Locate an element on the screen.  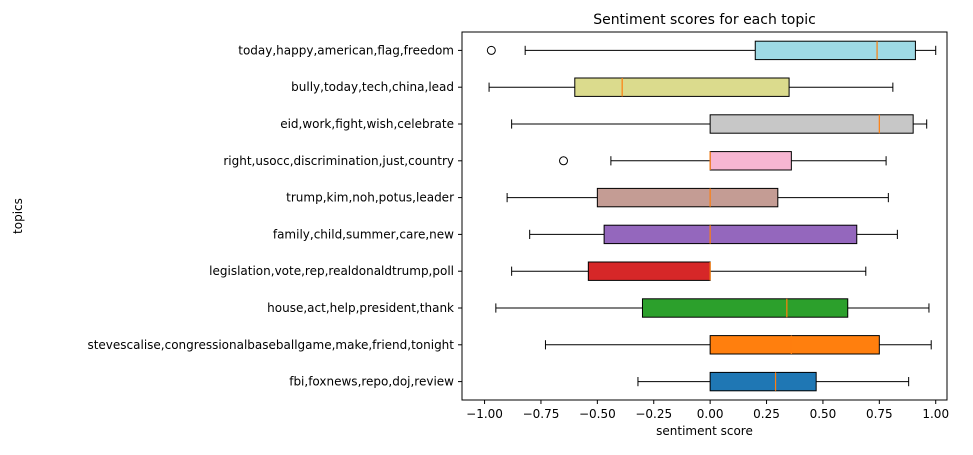
x-axis-label: sentiment score is located at coordinates (704, 431).